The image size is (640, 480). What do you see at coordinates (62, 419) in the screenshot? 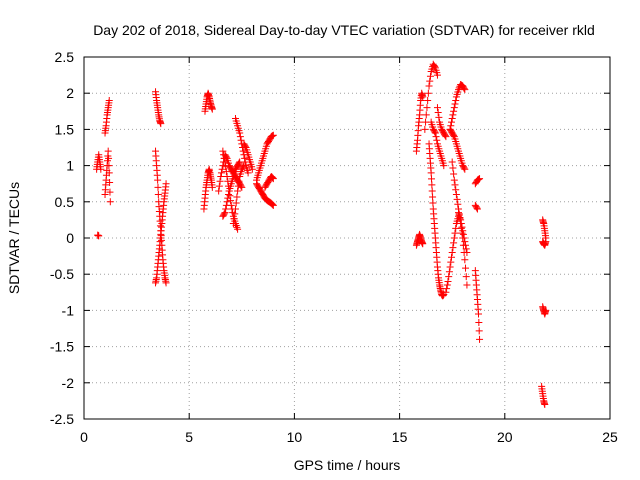
I see `y-tick-label: -2.5` at bounding box center [62, 419].